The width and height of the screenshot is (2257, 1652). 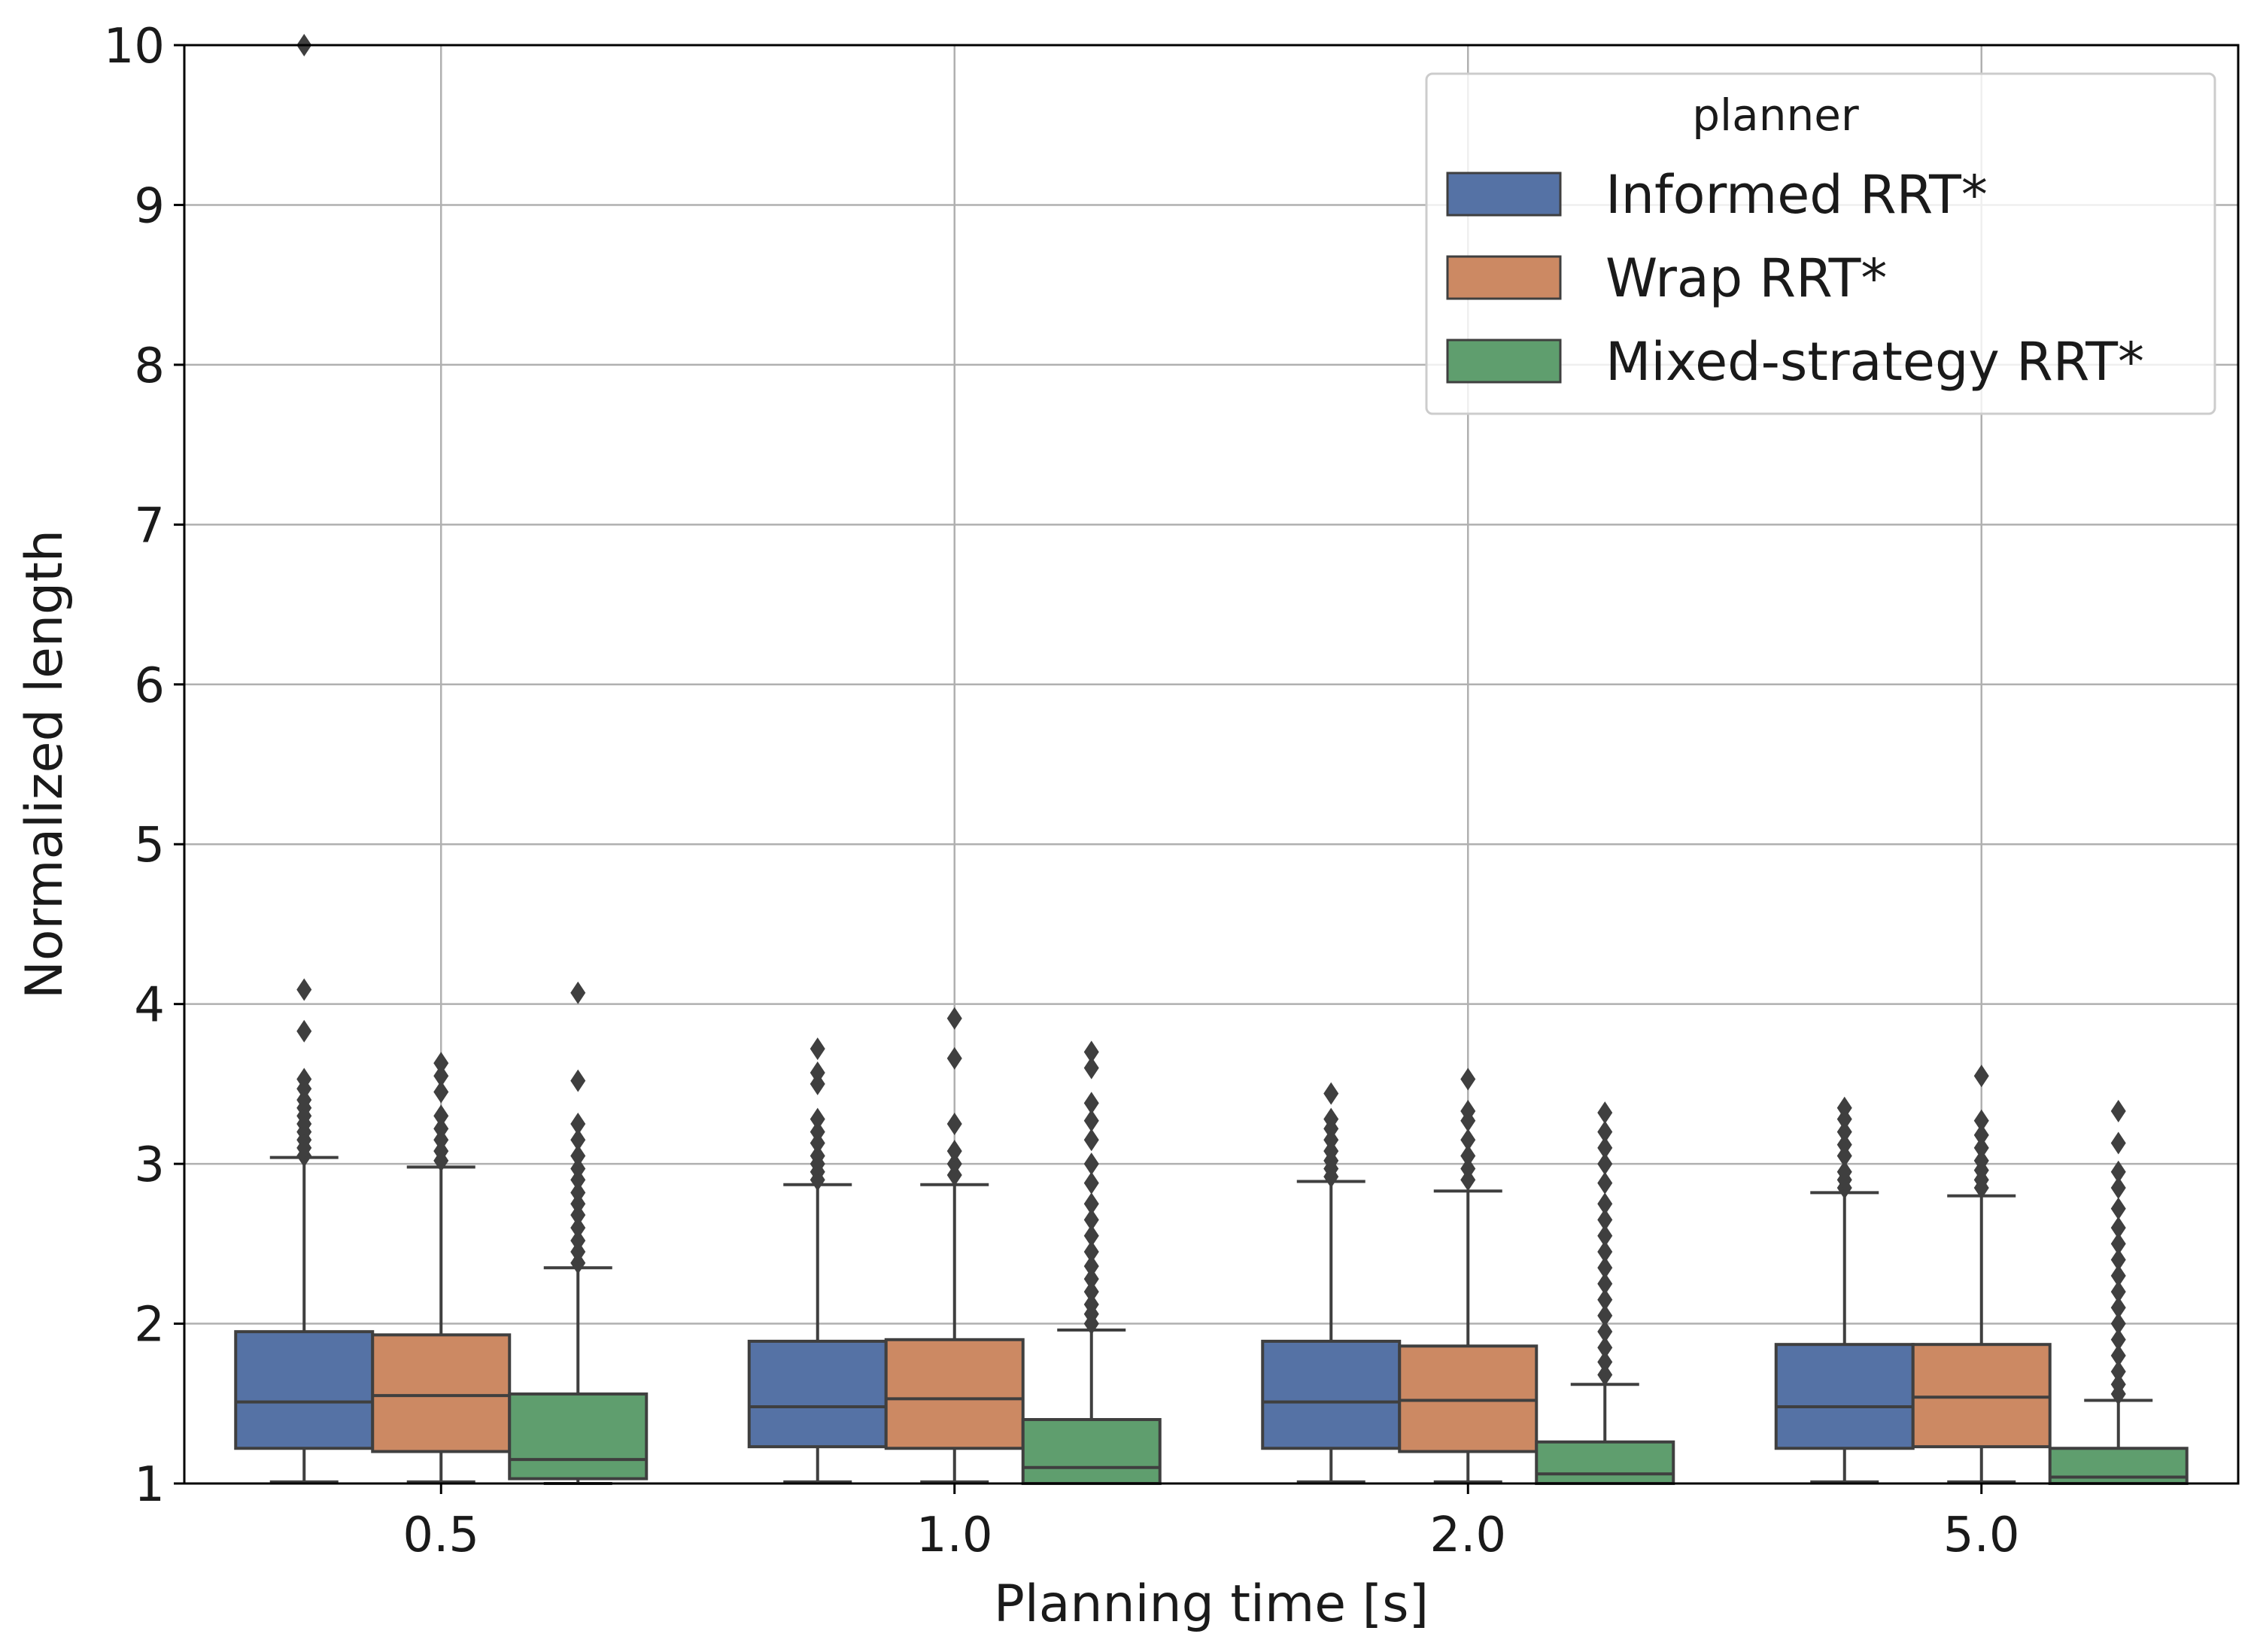 I want to click on legend-frame, so click(x=1820, y=244).